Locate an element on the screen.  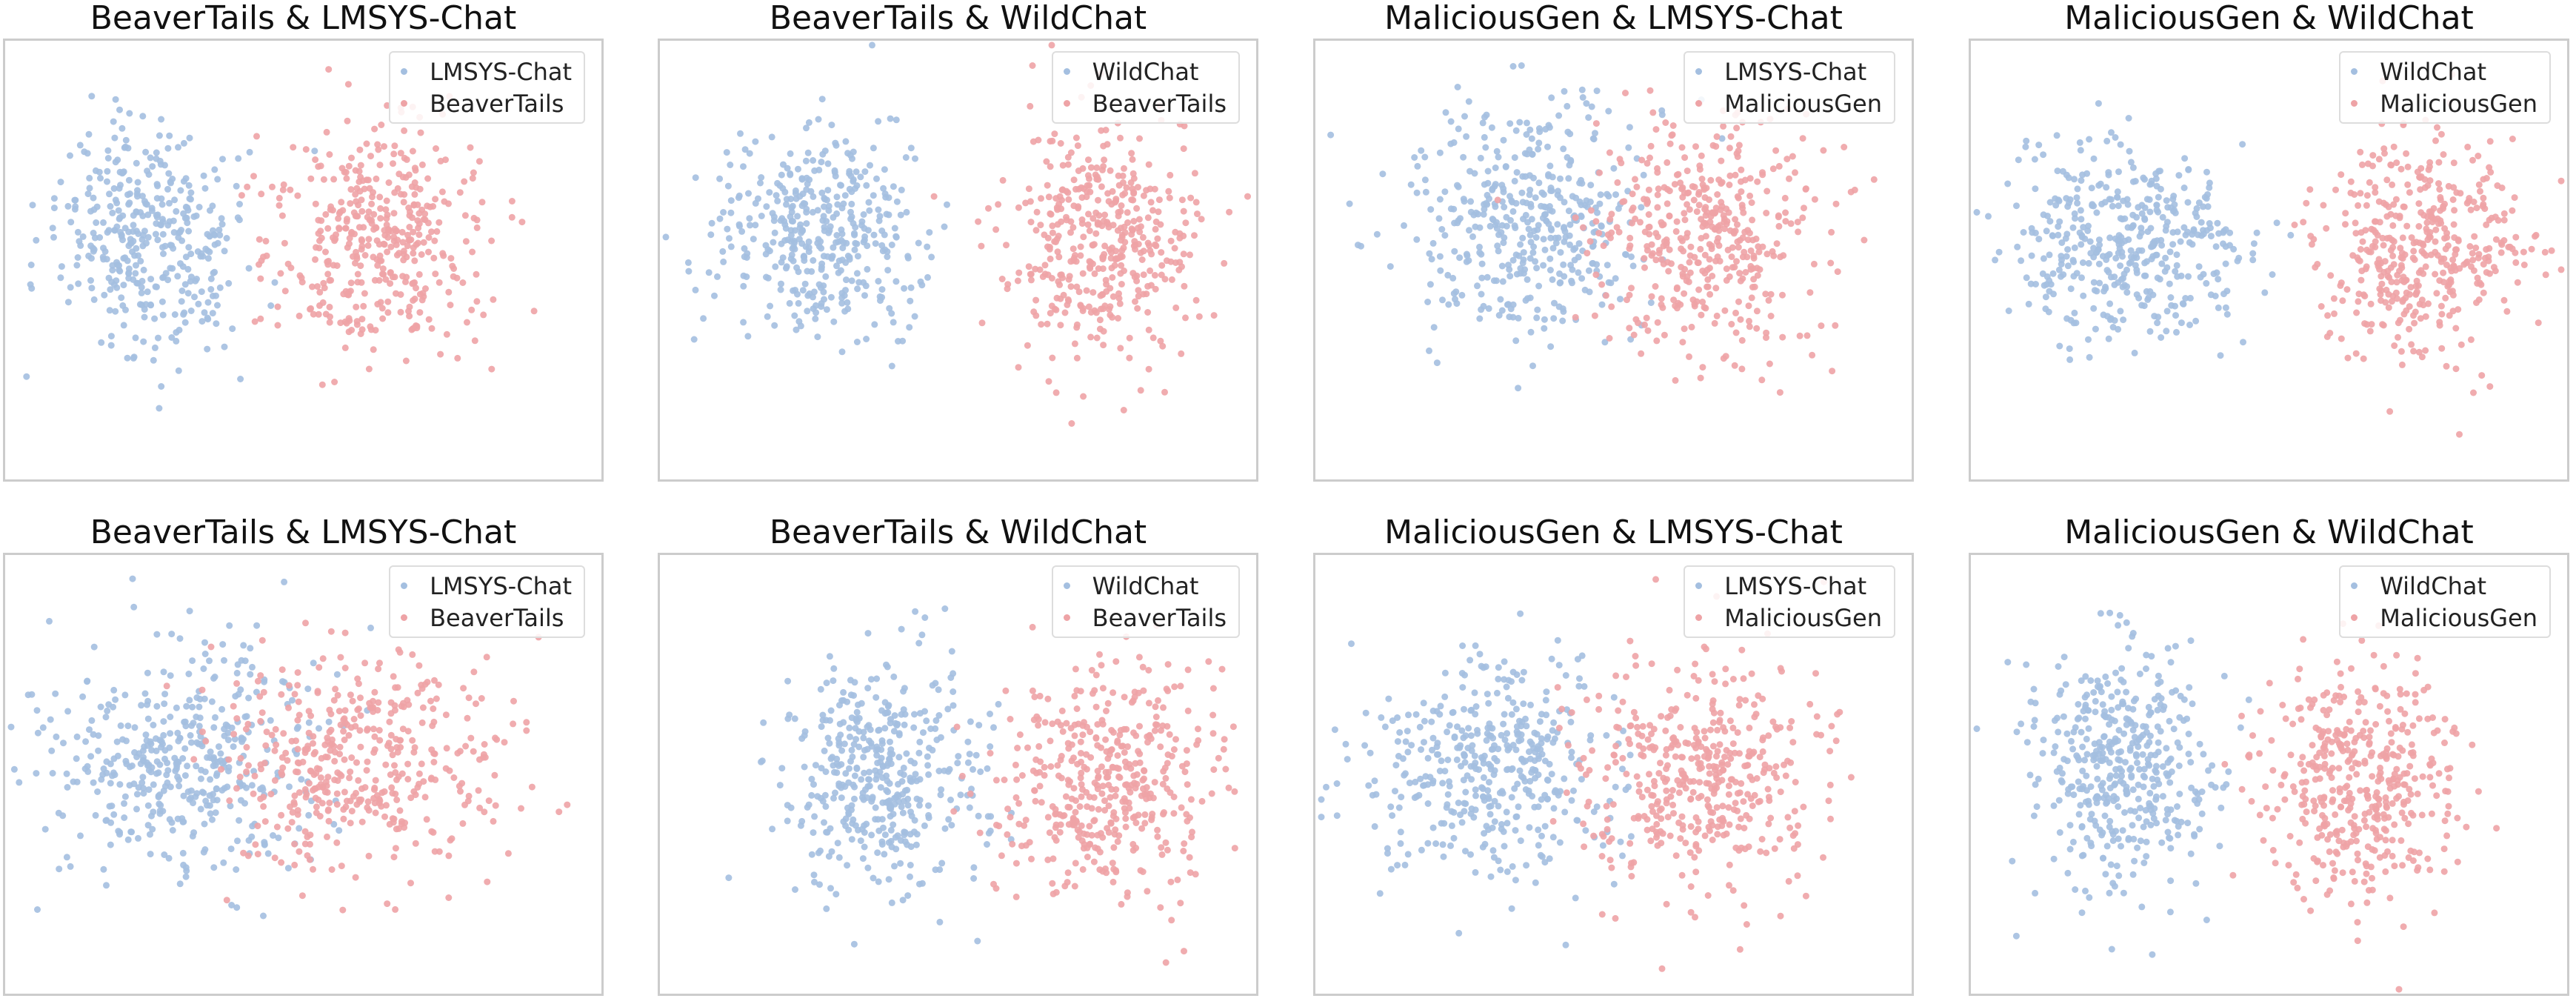
series-maliciousgen is located at coordinates (2428, 254).